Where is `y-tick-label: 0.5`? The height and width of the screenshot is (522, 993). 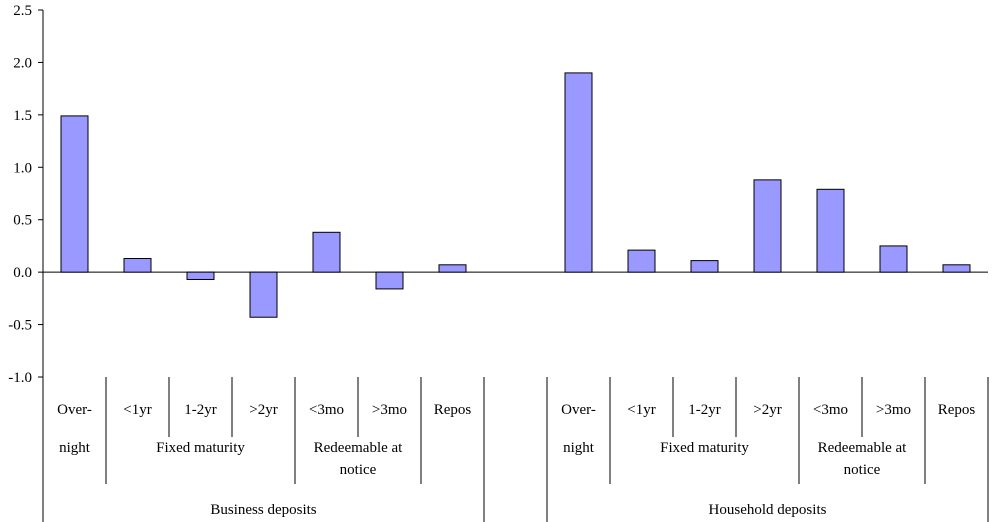 y-tick-label: 0.5 is located at coordinates (22, 221).